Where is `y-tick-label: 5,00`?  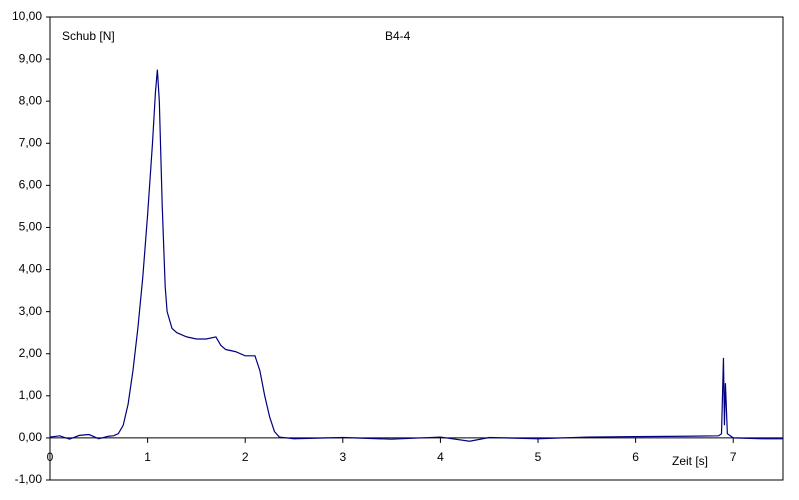 y-tick-label: 5,00 is located at coordinates (31, 227).